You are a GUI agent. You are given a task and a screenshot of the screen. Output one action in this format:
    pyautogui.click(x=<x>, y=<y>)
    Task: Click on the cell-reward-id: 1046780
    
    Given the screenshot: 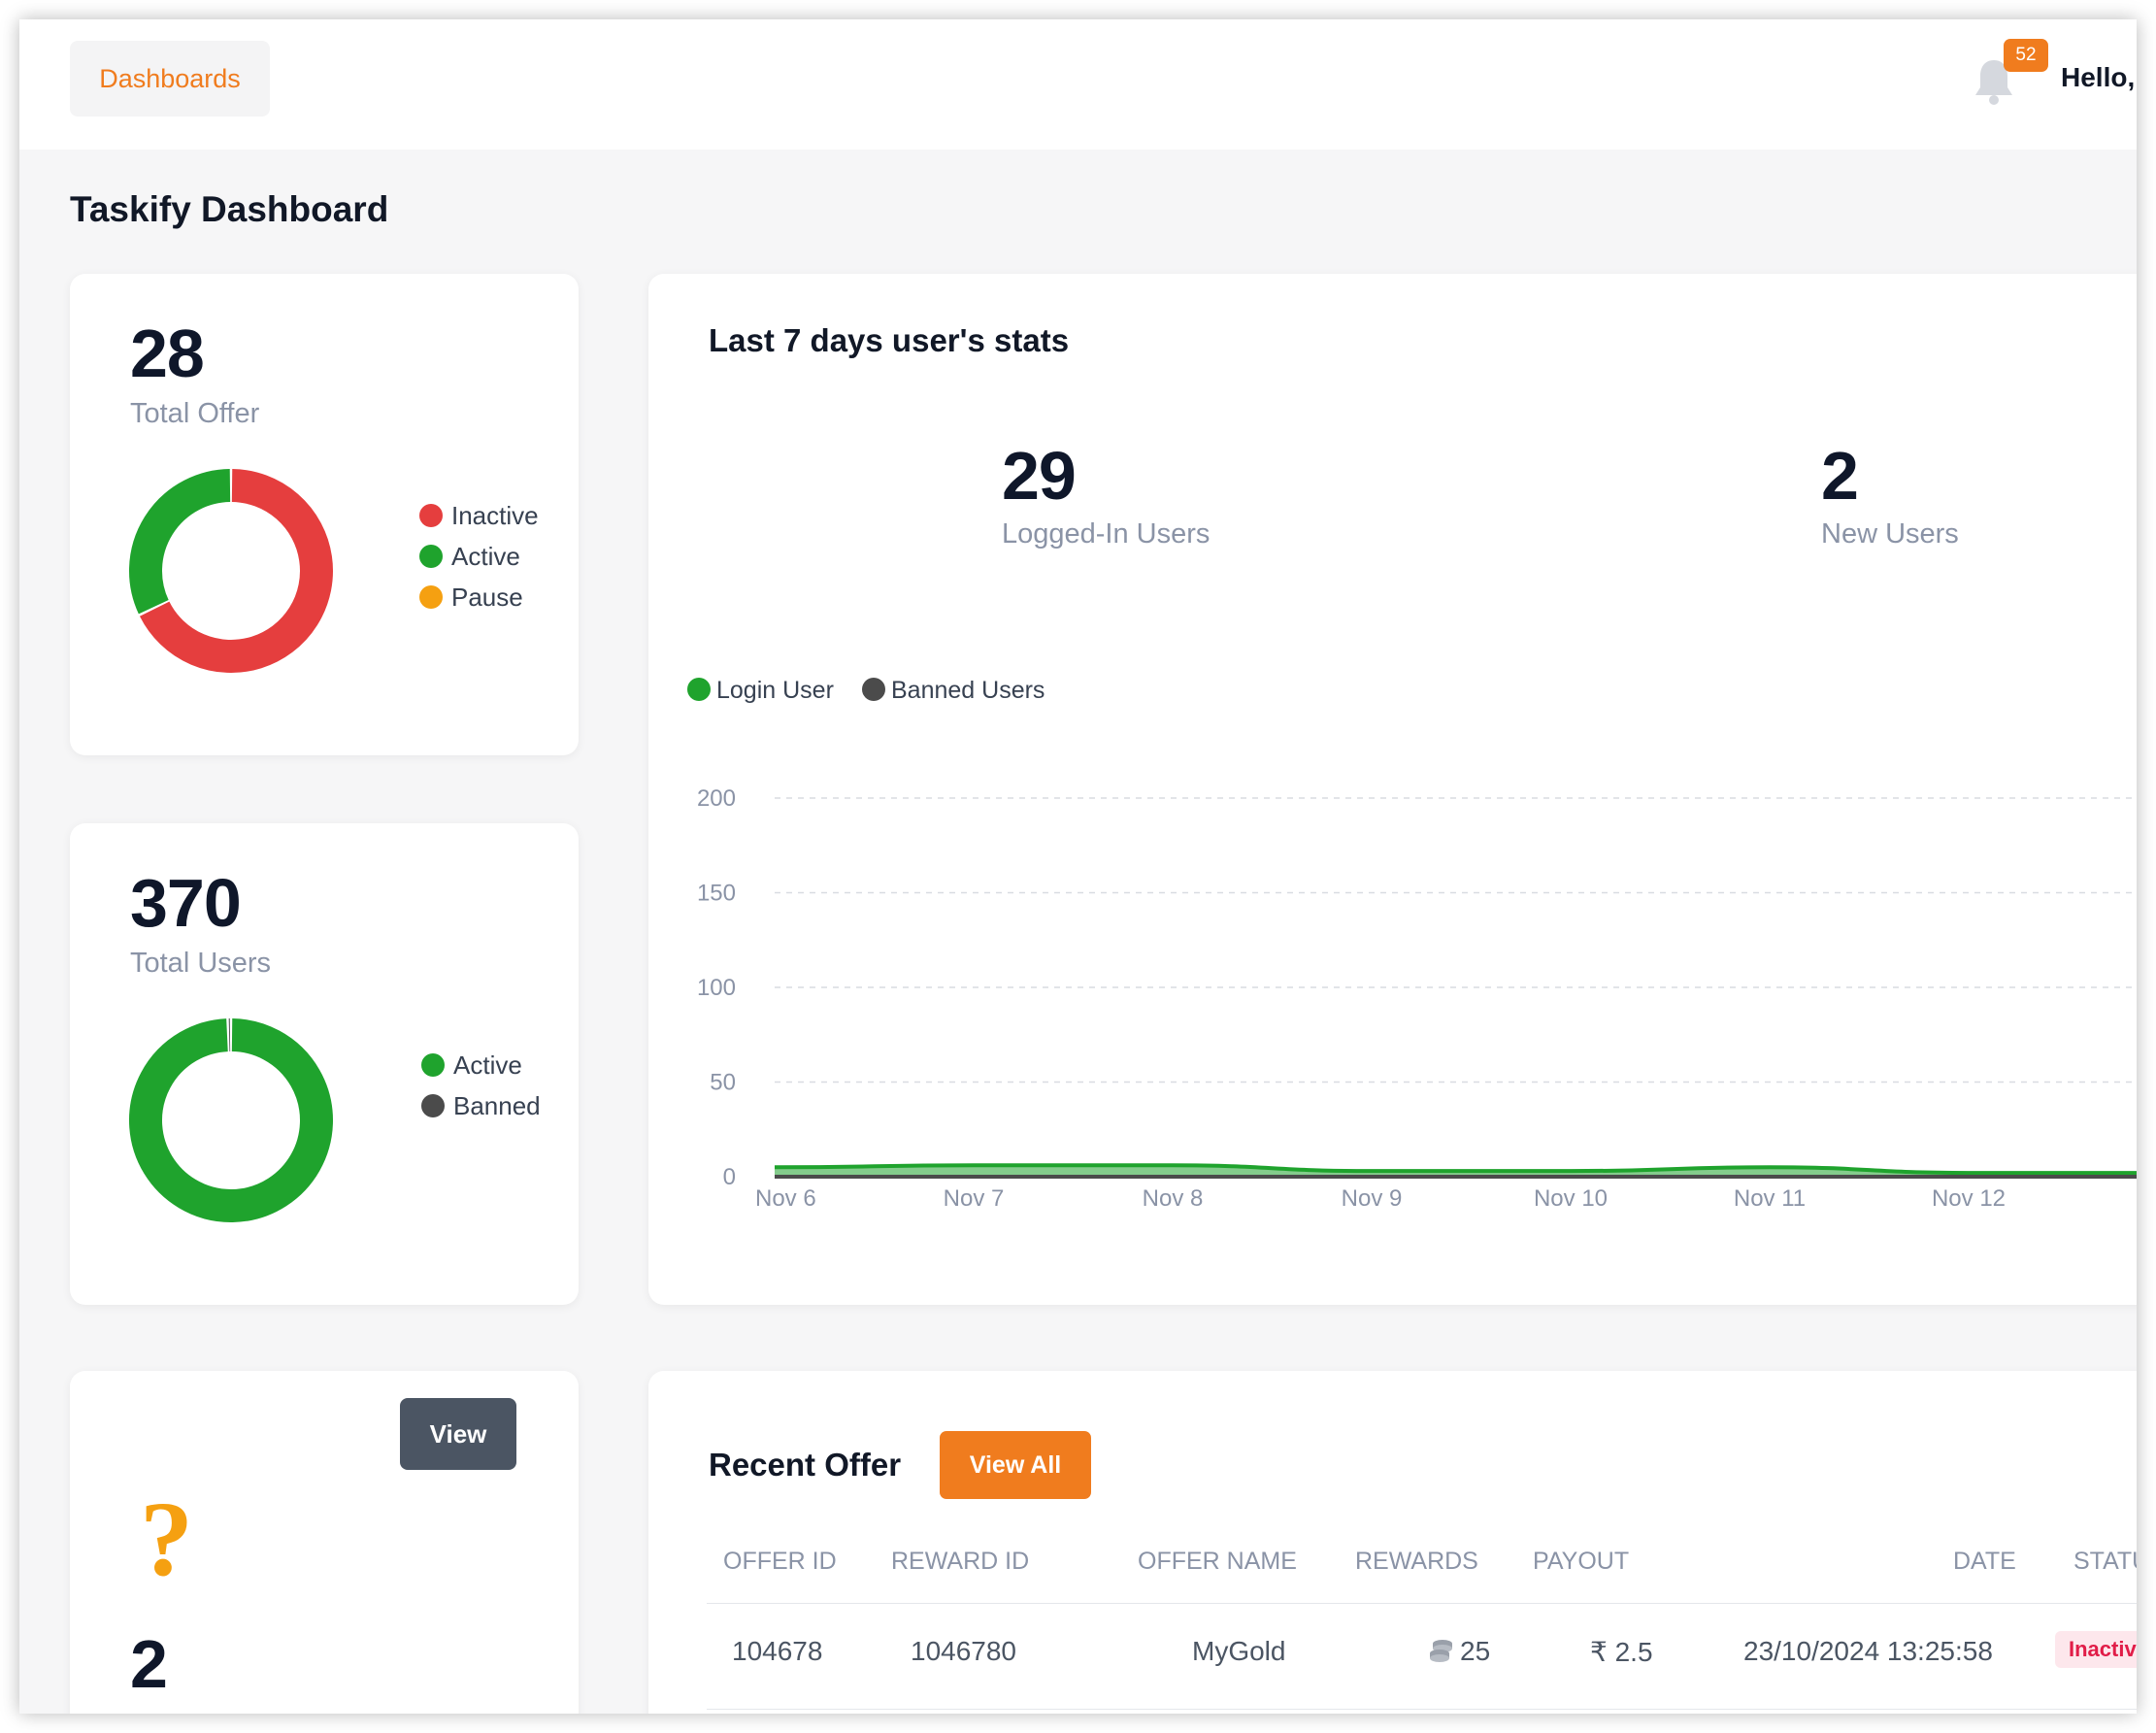 What is the action you would take?
    pyautogui.click(x=964, y=1651)
    